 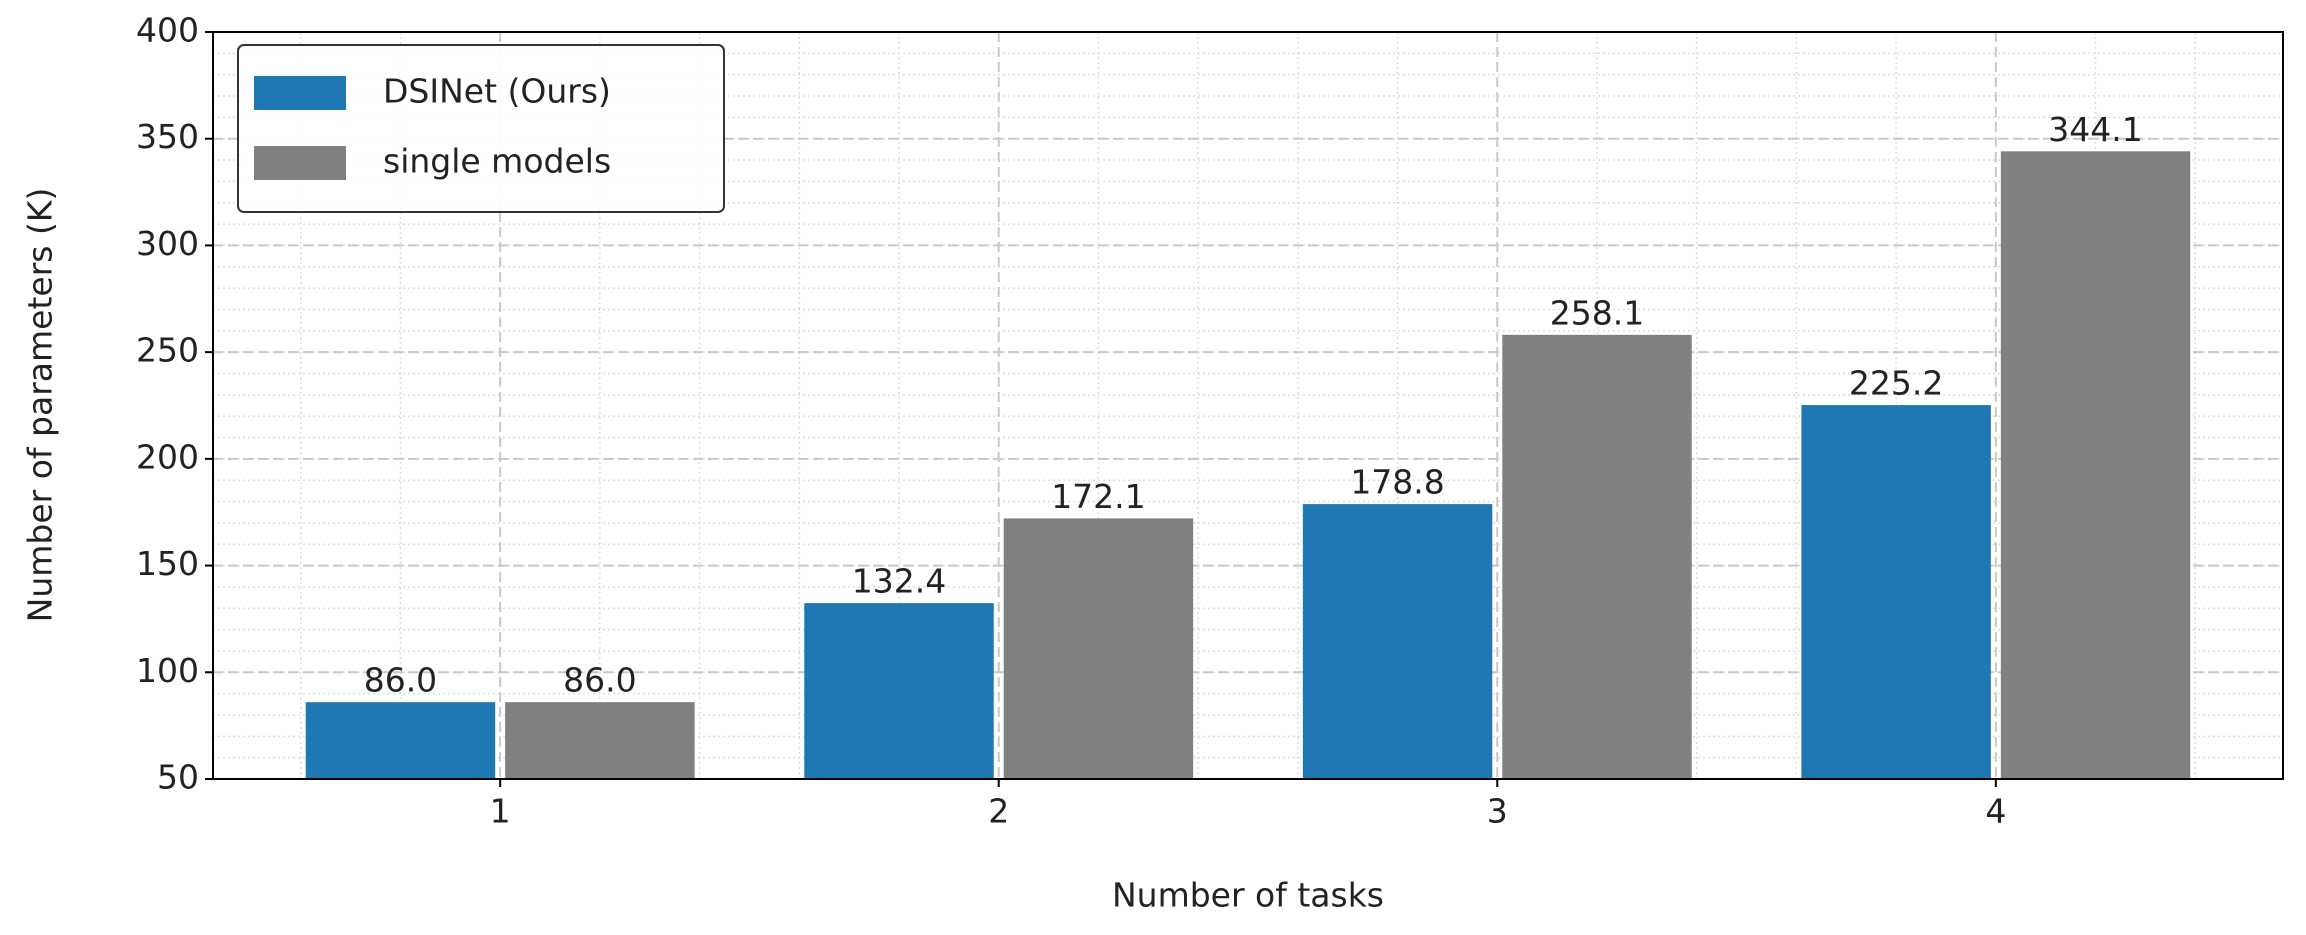 What do you see at coordinates (1497, 811) in the screenshot?
I see `x-tick-label: 3` at bounding box center [1497, 811].